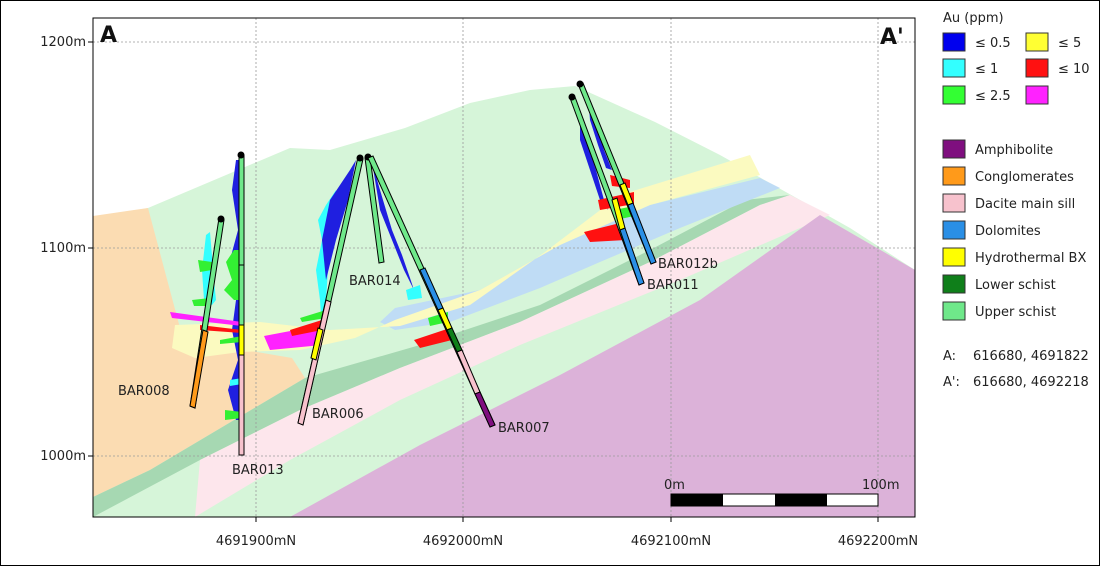 The image size is (1100, 566). Describe the element at coordinates (1030, 258) in the screenshot. I see `lithology-label: Hydrothermal BX` at that location.